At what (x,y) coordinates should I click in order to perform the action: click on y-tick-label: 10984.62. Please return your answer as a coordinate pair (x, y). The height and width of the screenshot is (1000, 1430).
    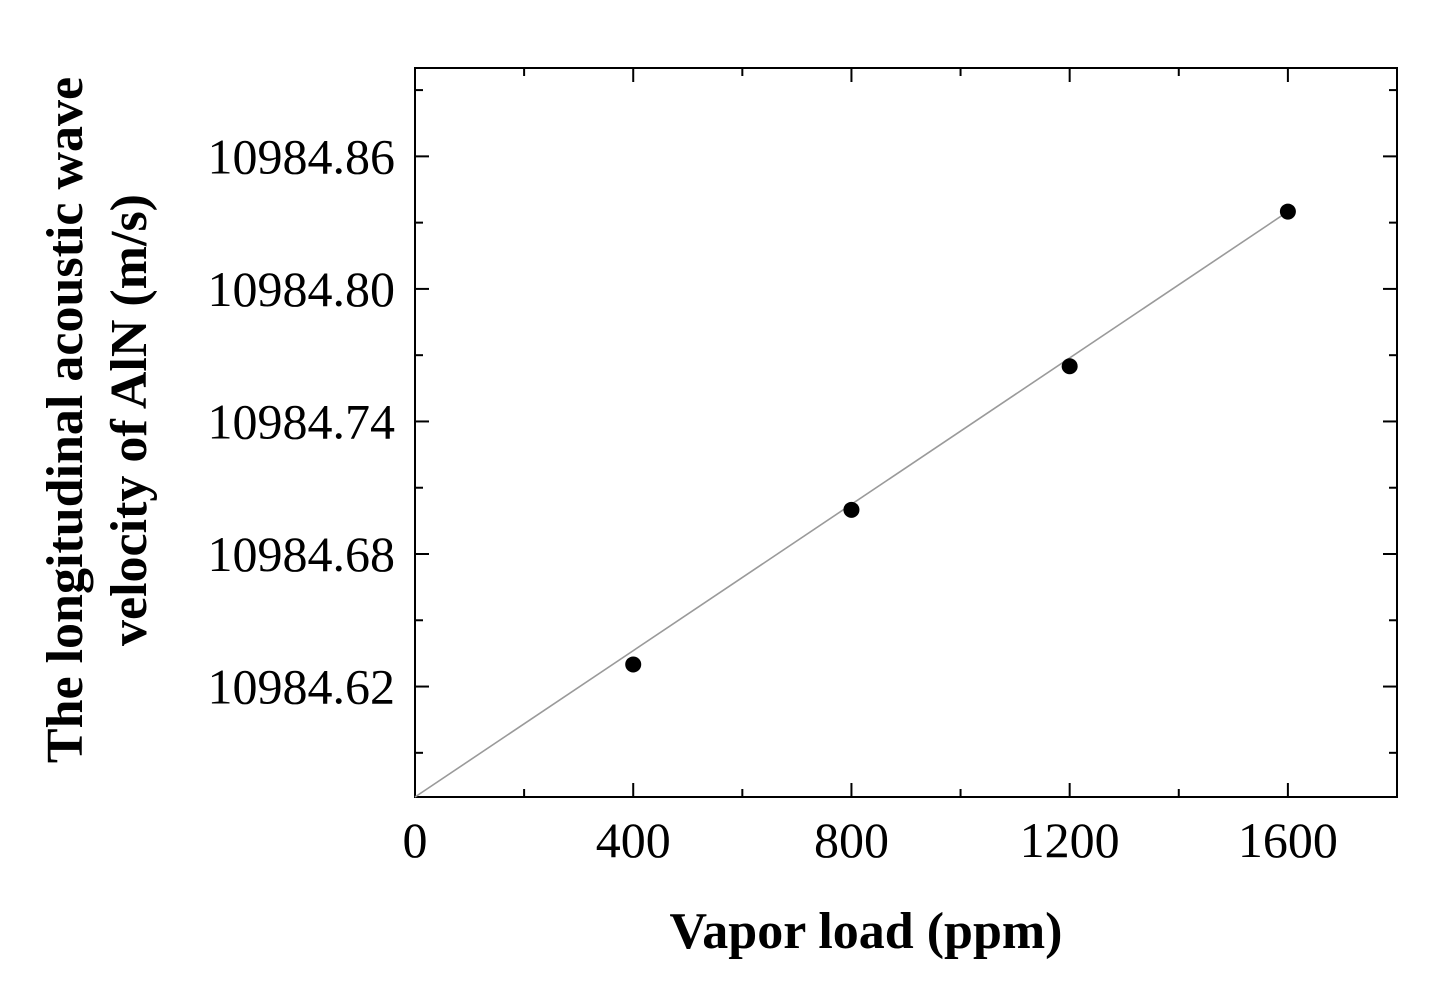
    Looking at the image, I should click on (302, 687).